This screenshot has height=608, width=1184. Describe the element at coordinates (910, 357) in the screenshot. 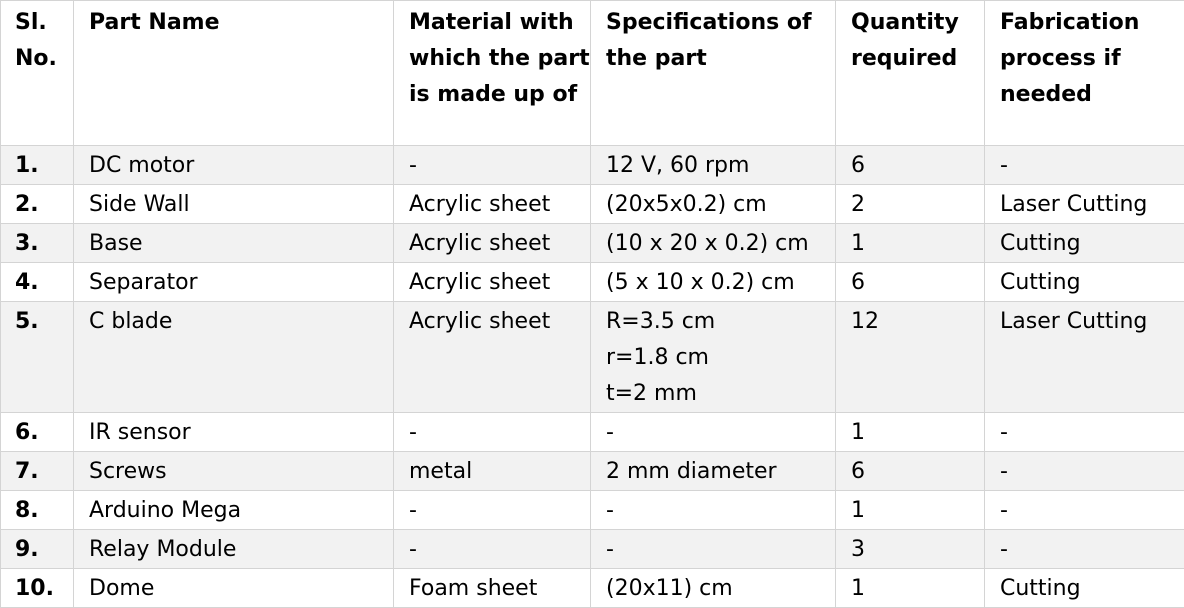

I see `cell-quantity: 12` at that location.